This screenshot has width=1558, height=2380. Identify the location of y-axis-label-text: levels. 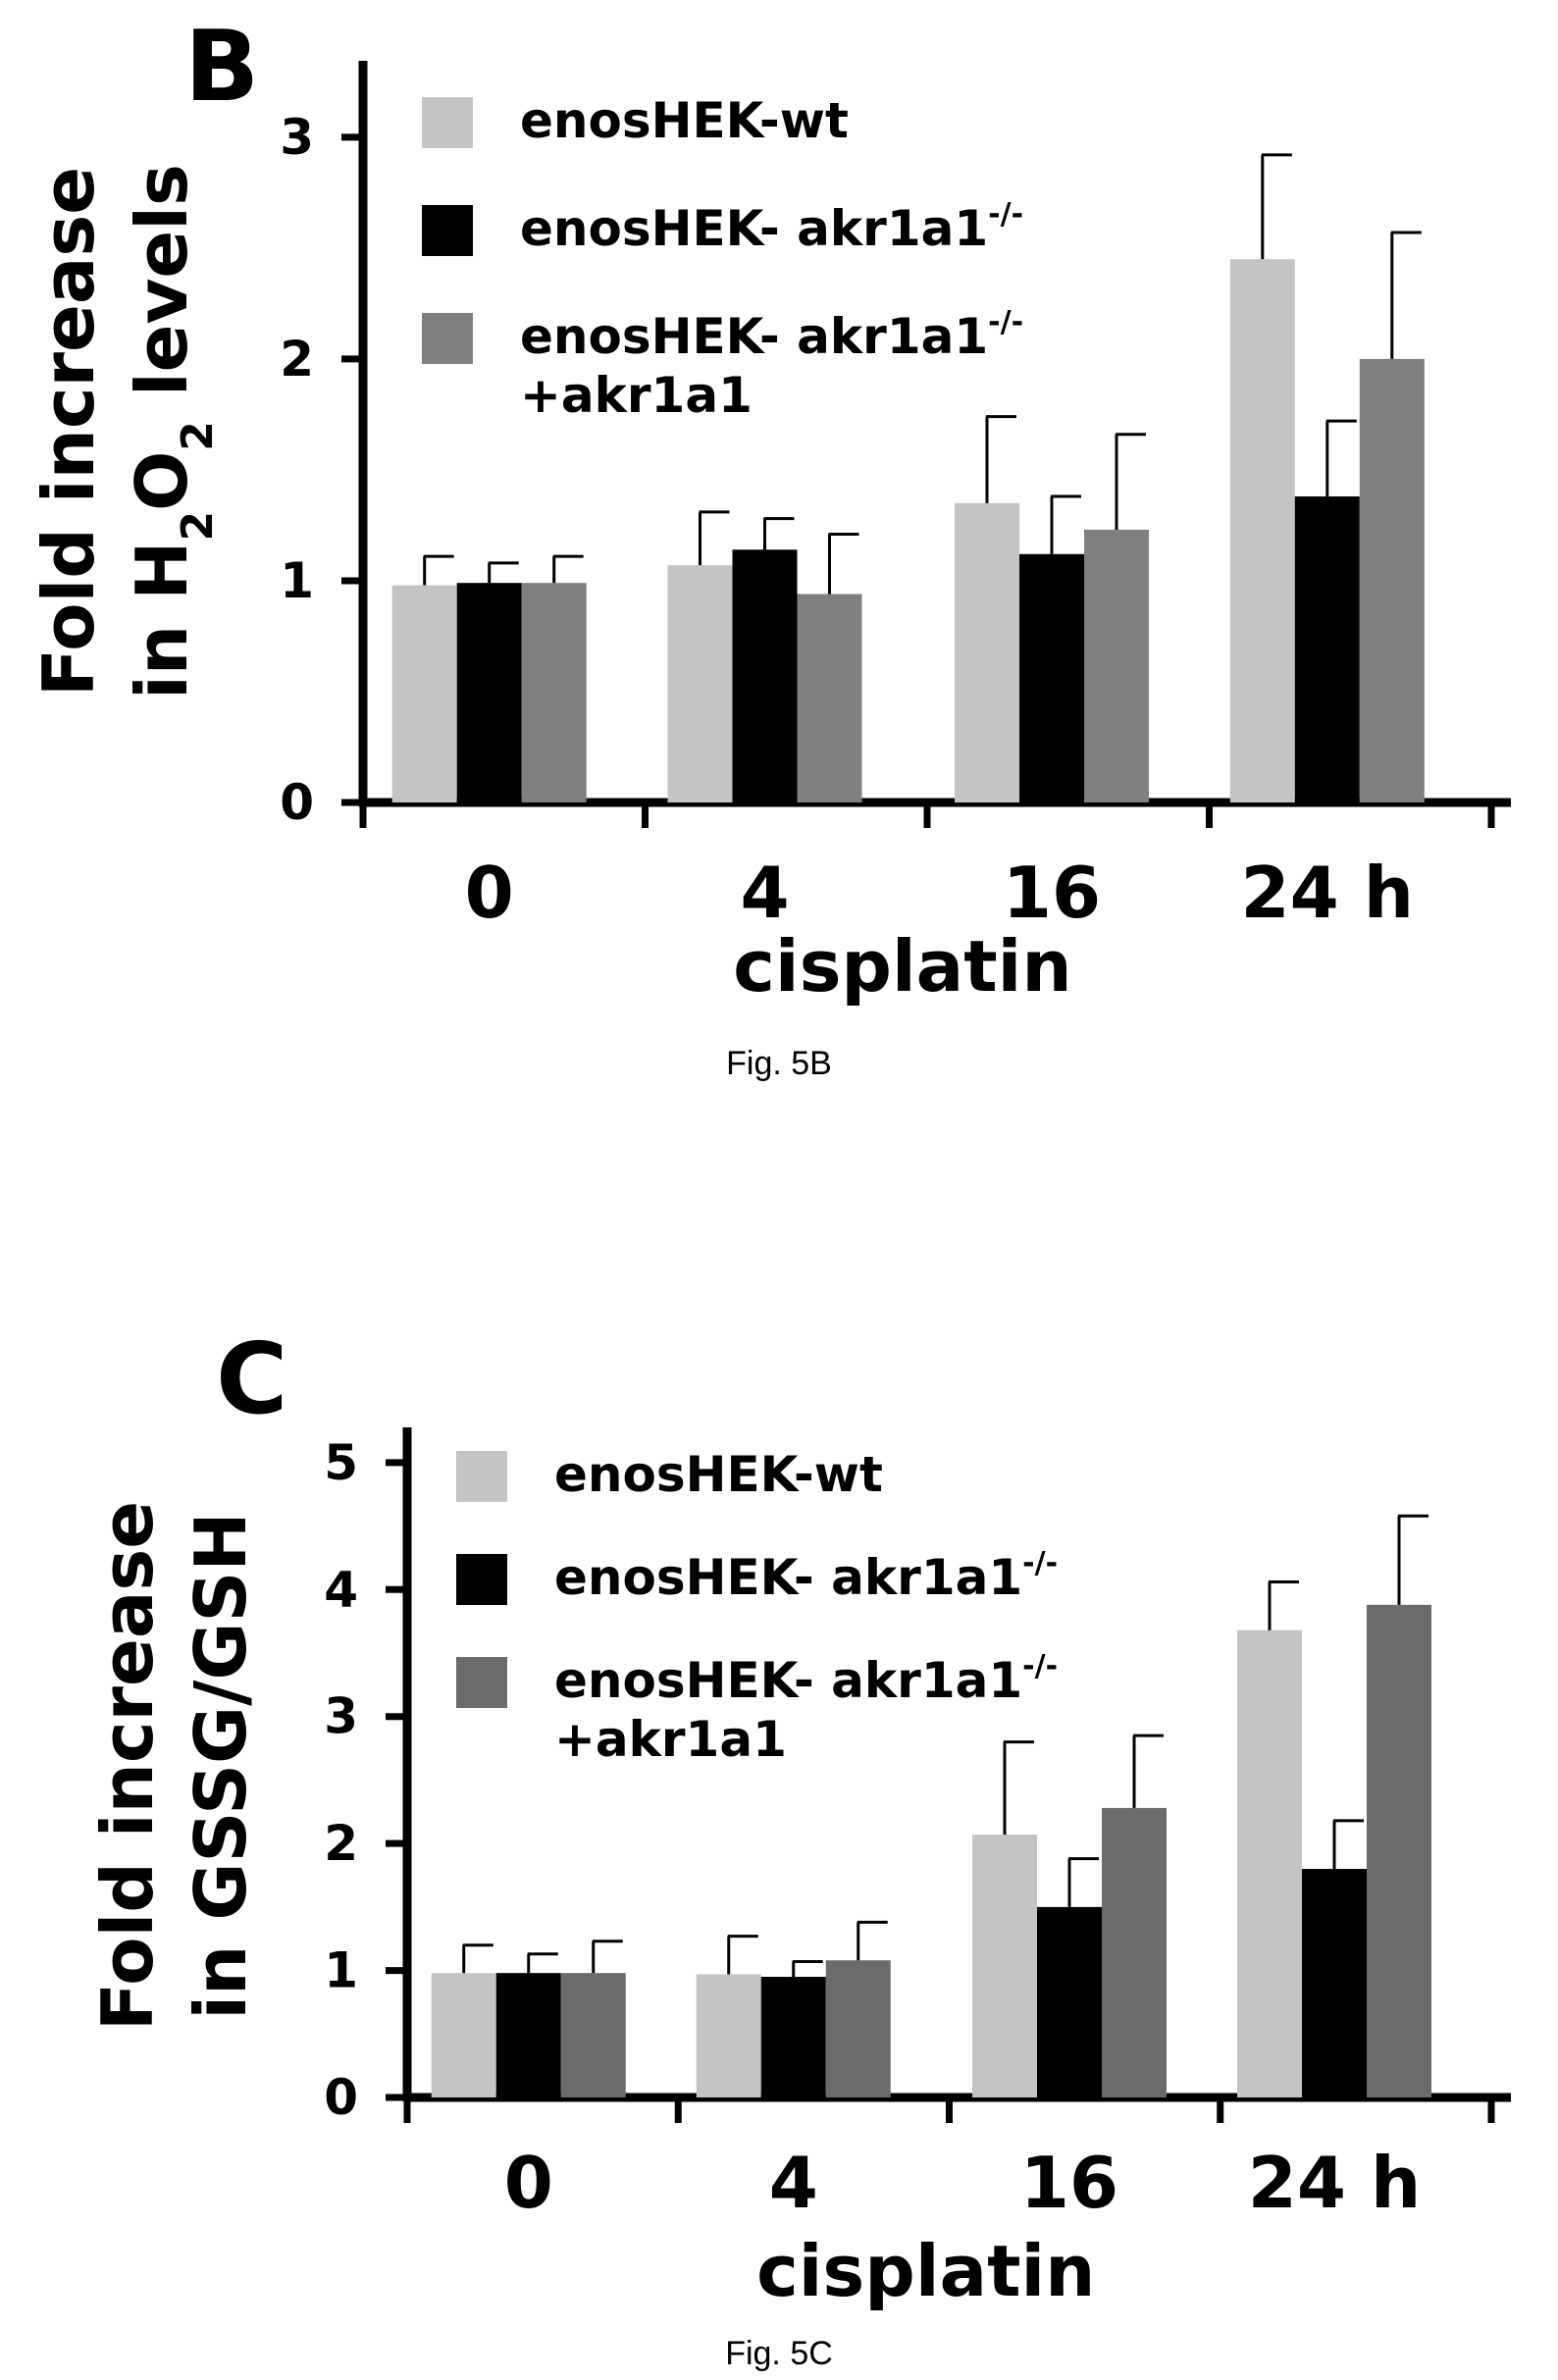
(162, 292).